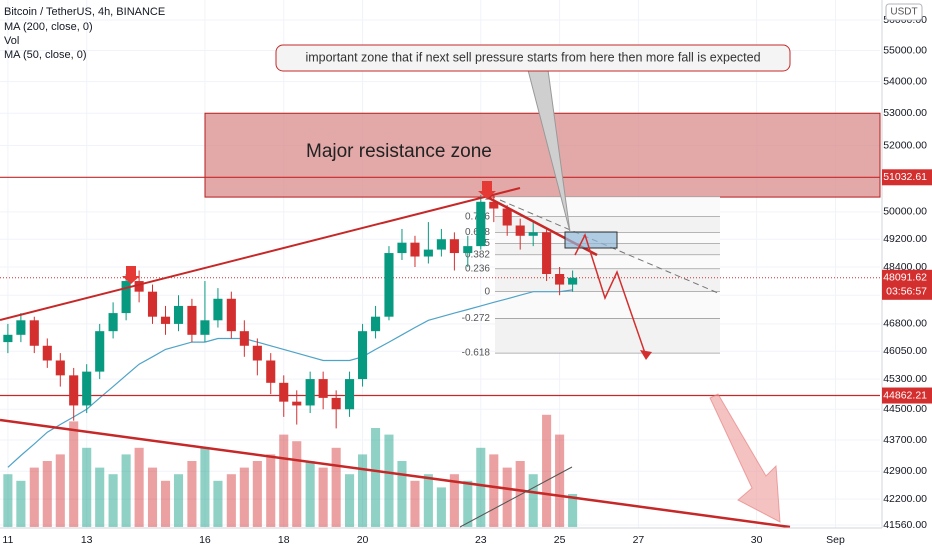  I want to click on y-tick-label: 41560.00, so click(905, 525).